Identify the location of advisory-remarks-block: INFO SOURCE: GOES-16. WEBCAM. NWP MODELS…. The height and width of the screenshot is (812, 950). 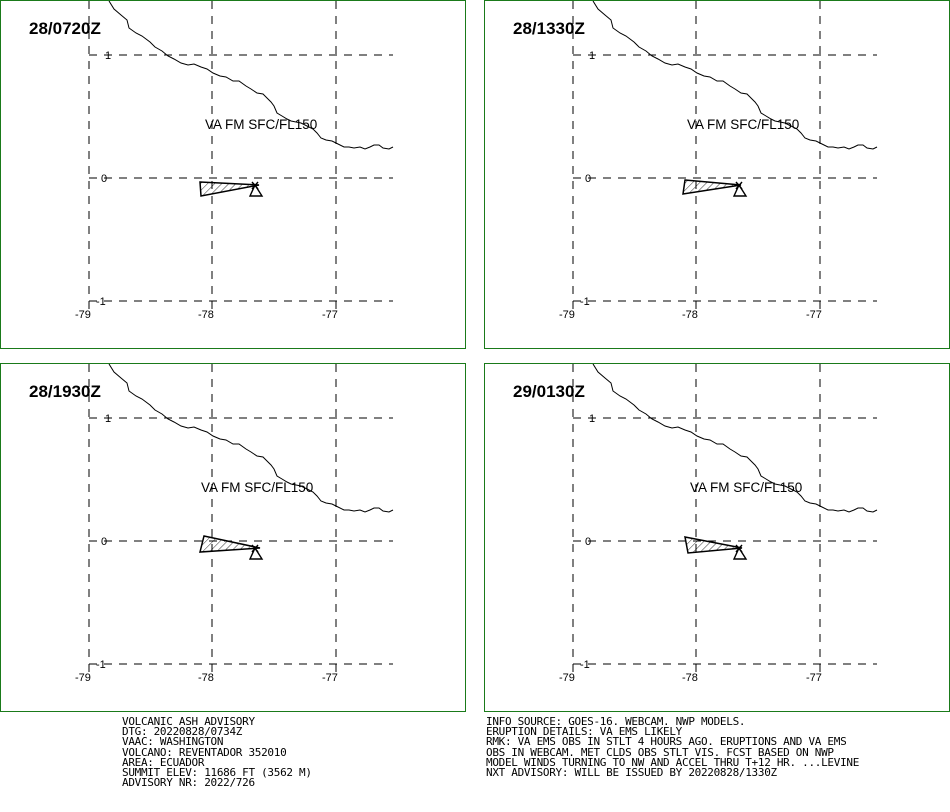
(673, 747).